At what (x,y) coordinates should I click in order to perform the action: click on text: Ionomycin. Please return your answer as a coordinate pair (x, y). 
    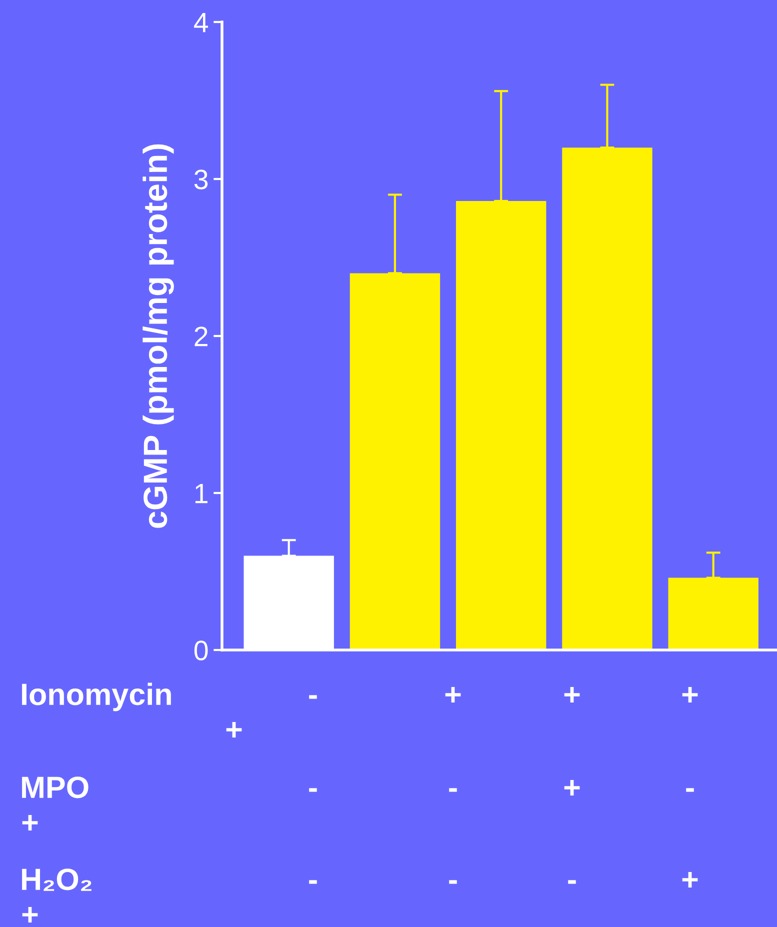
    Looking at the image, I should click on (96, 697).